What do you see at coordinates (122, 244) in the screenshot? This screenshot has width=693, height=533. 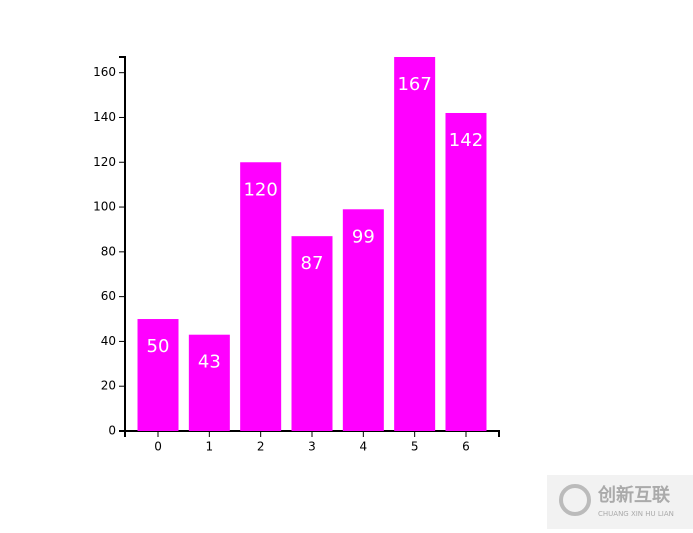 I see `y-axis` at bounding box center [122, 244].